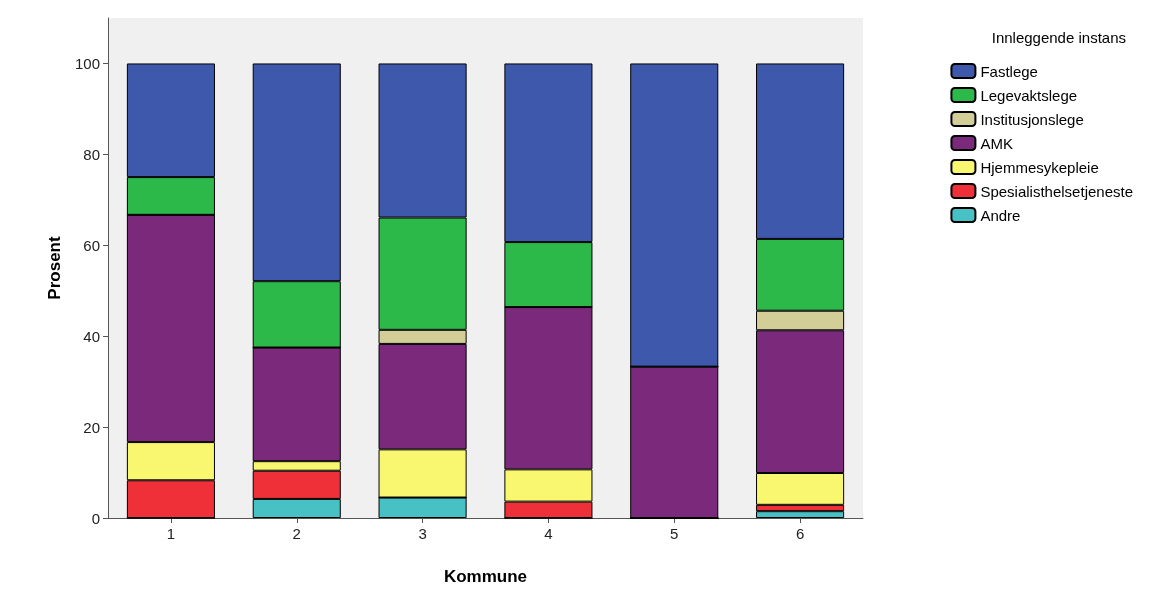 Image resolution: width=1159 pixels, height=611 pixels. What do you see at coordinates (1029, 95) in the screenshot?
I see `legend-label: Legevaktslege` at bounding box center [1029, 95].